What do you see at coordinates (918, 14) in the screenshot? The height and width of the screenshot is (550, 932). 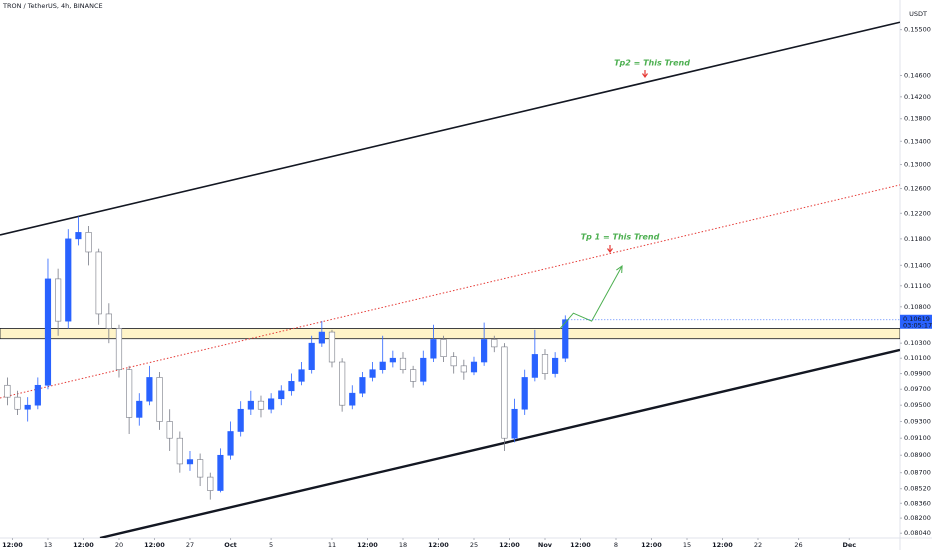 I see `currency-label: USDT` at bounding box center [918, 14].